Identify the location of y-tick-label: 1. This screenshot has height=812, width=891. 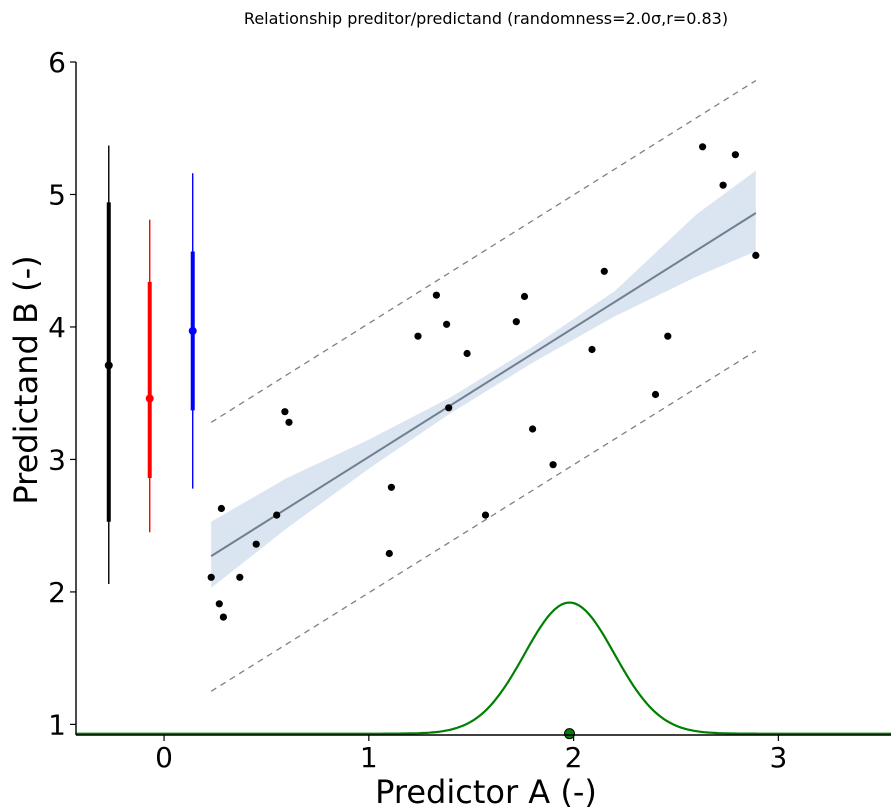
(57, 724).